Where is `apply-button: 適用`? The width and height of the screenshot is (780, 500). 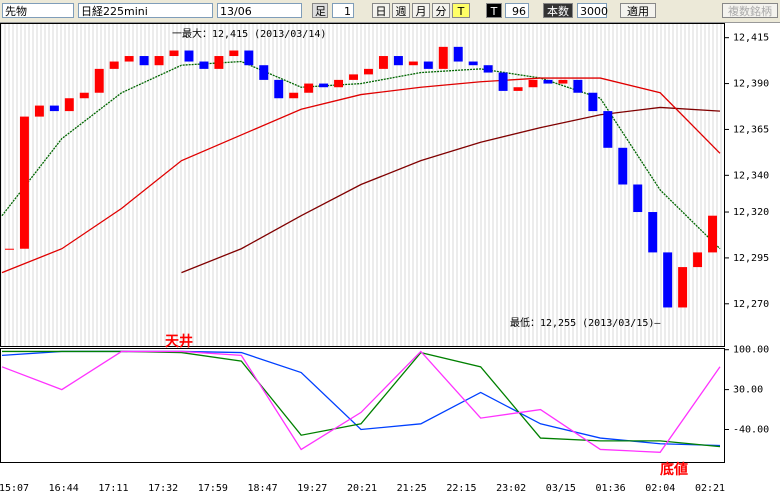
apply-button: 適用 is located at coordinates (638, 10).